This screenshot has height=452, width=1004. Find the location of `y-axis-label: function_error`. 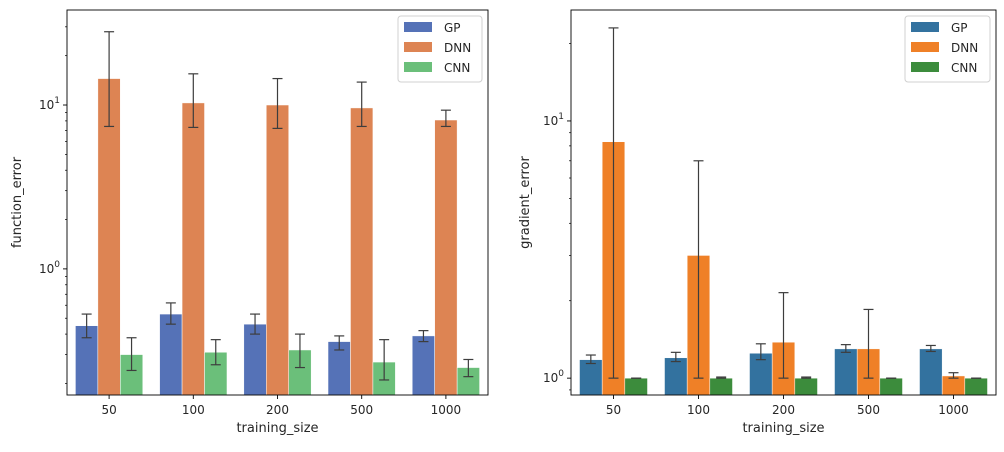

y-axis-label: function_error is located at coordinates (17, 202).